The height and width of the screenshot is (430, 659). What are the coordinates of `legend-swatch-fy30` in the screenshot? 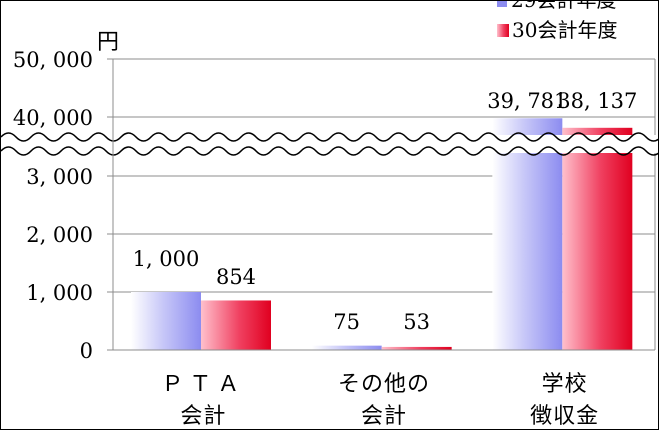 It's located at (503, 30).